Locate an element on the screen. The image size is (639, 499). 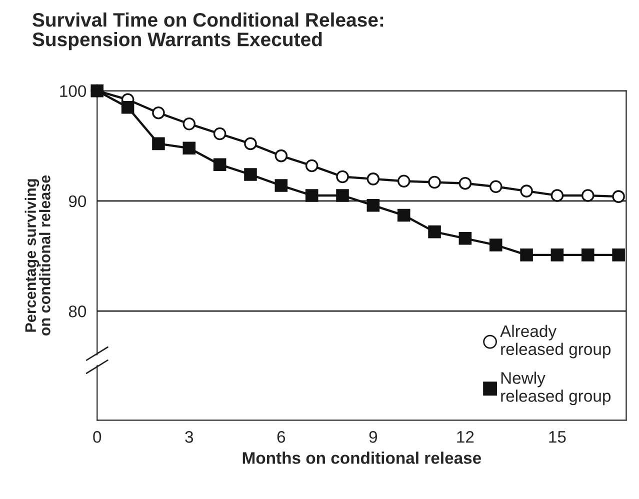
x-tick-label: 12 is located at coordinates (465, 437).